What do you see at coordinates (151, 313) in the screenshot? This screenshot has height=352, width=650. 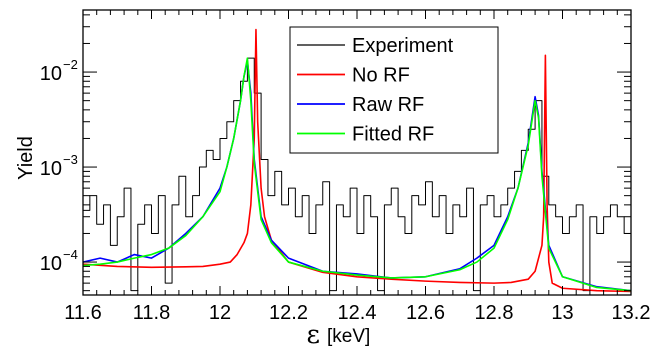 I see `x-tick-label: 11.8` at bounding box center [151, 313].